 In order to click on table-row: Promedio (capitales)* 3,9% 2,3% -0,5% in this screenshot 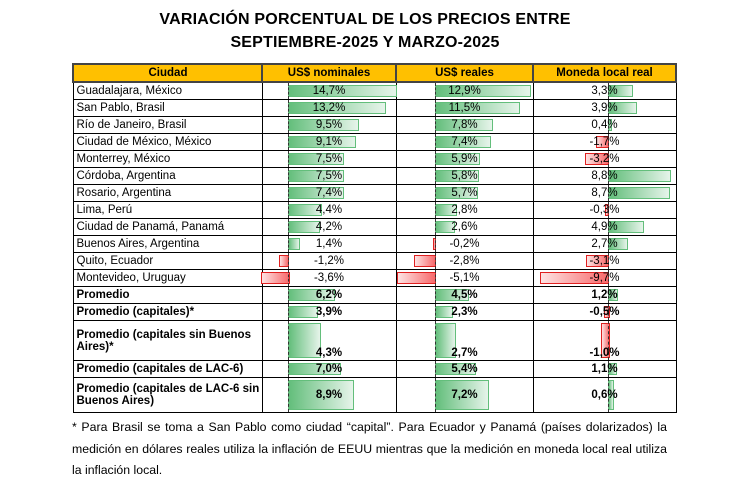, I will do `click(374, 312)`.